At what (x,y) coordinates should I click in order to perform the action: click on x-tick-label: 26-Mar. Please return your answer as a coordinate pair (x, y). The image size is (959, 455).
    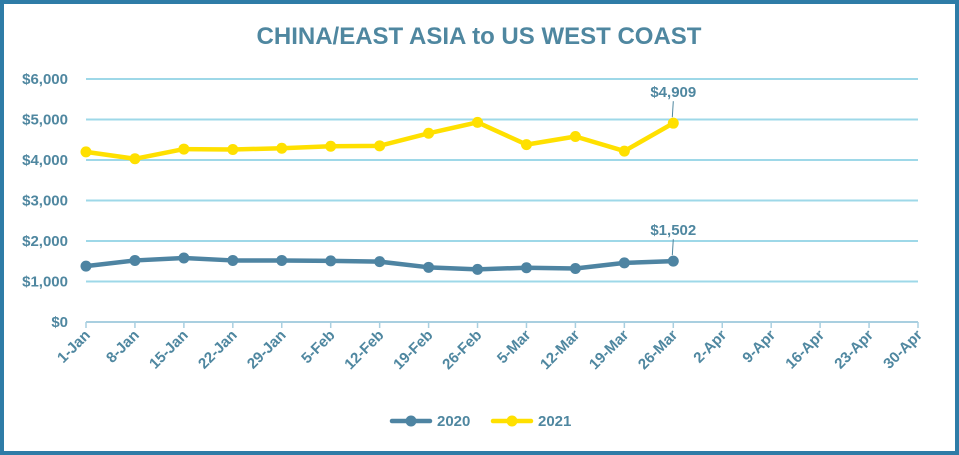
    Looking at the image, I should click on (658, 350).